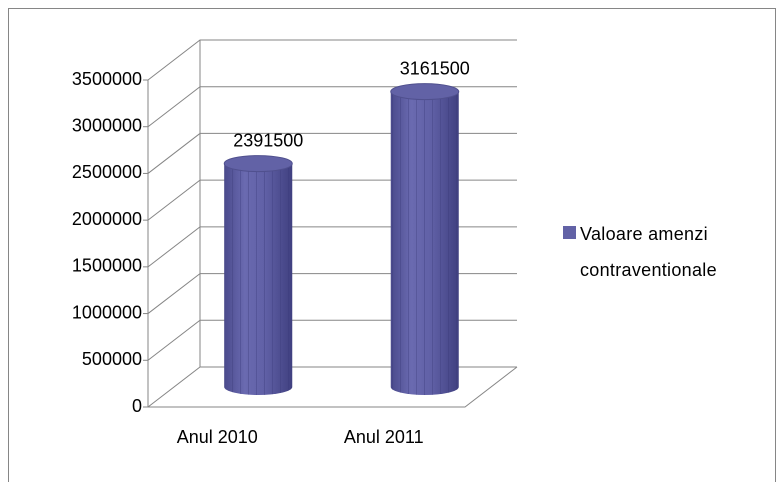  I want to click on y-tick-label: 2500000, so click(107, 172).